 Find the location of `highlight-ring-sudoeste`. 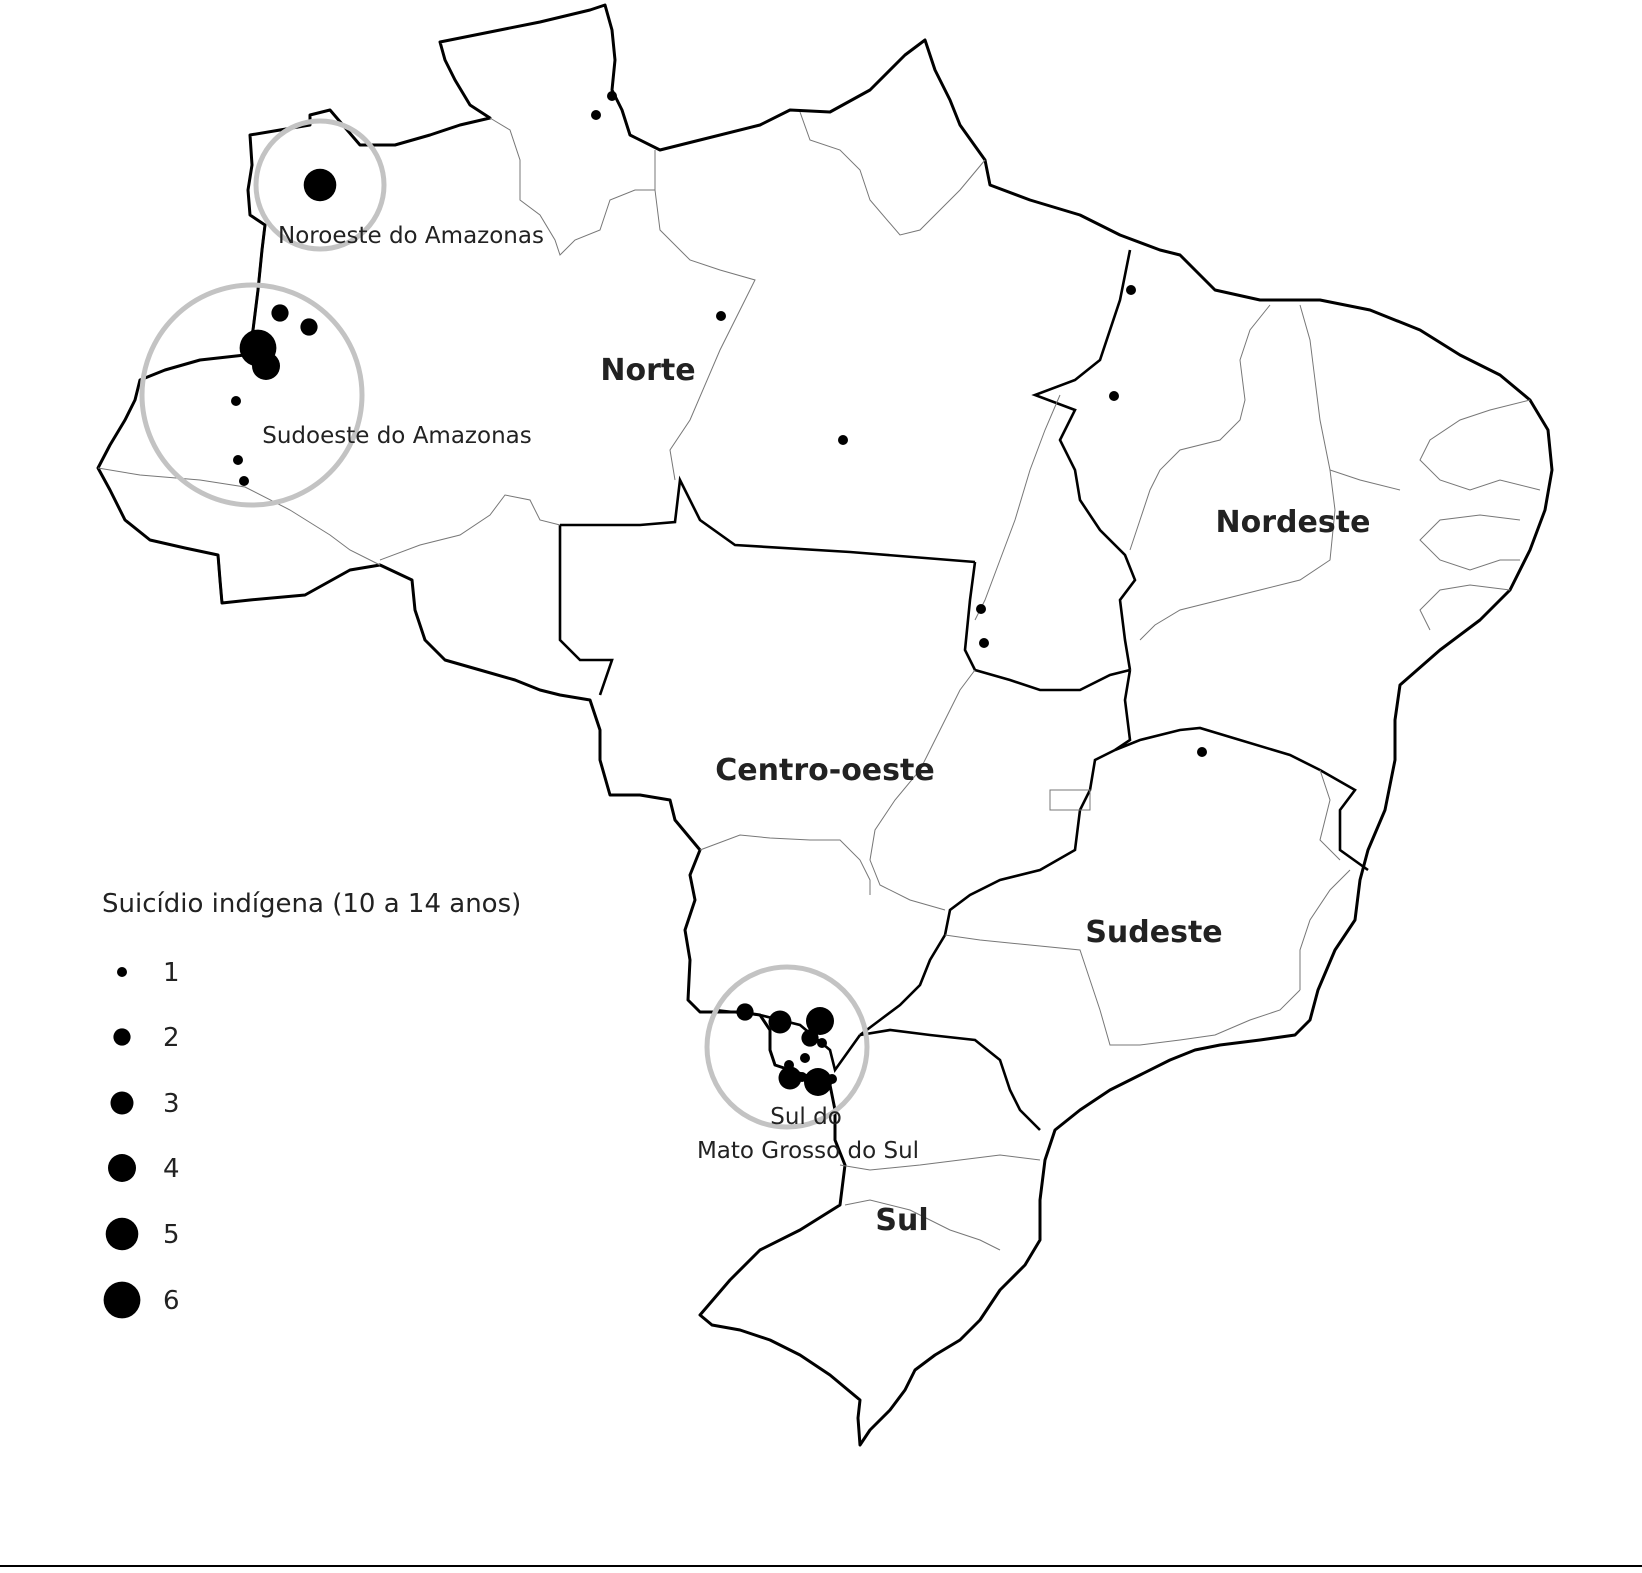

highlight-ring-sudoeste is located at coordinates (252, 395).